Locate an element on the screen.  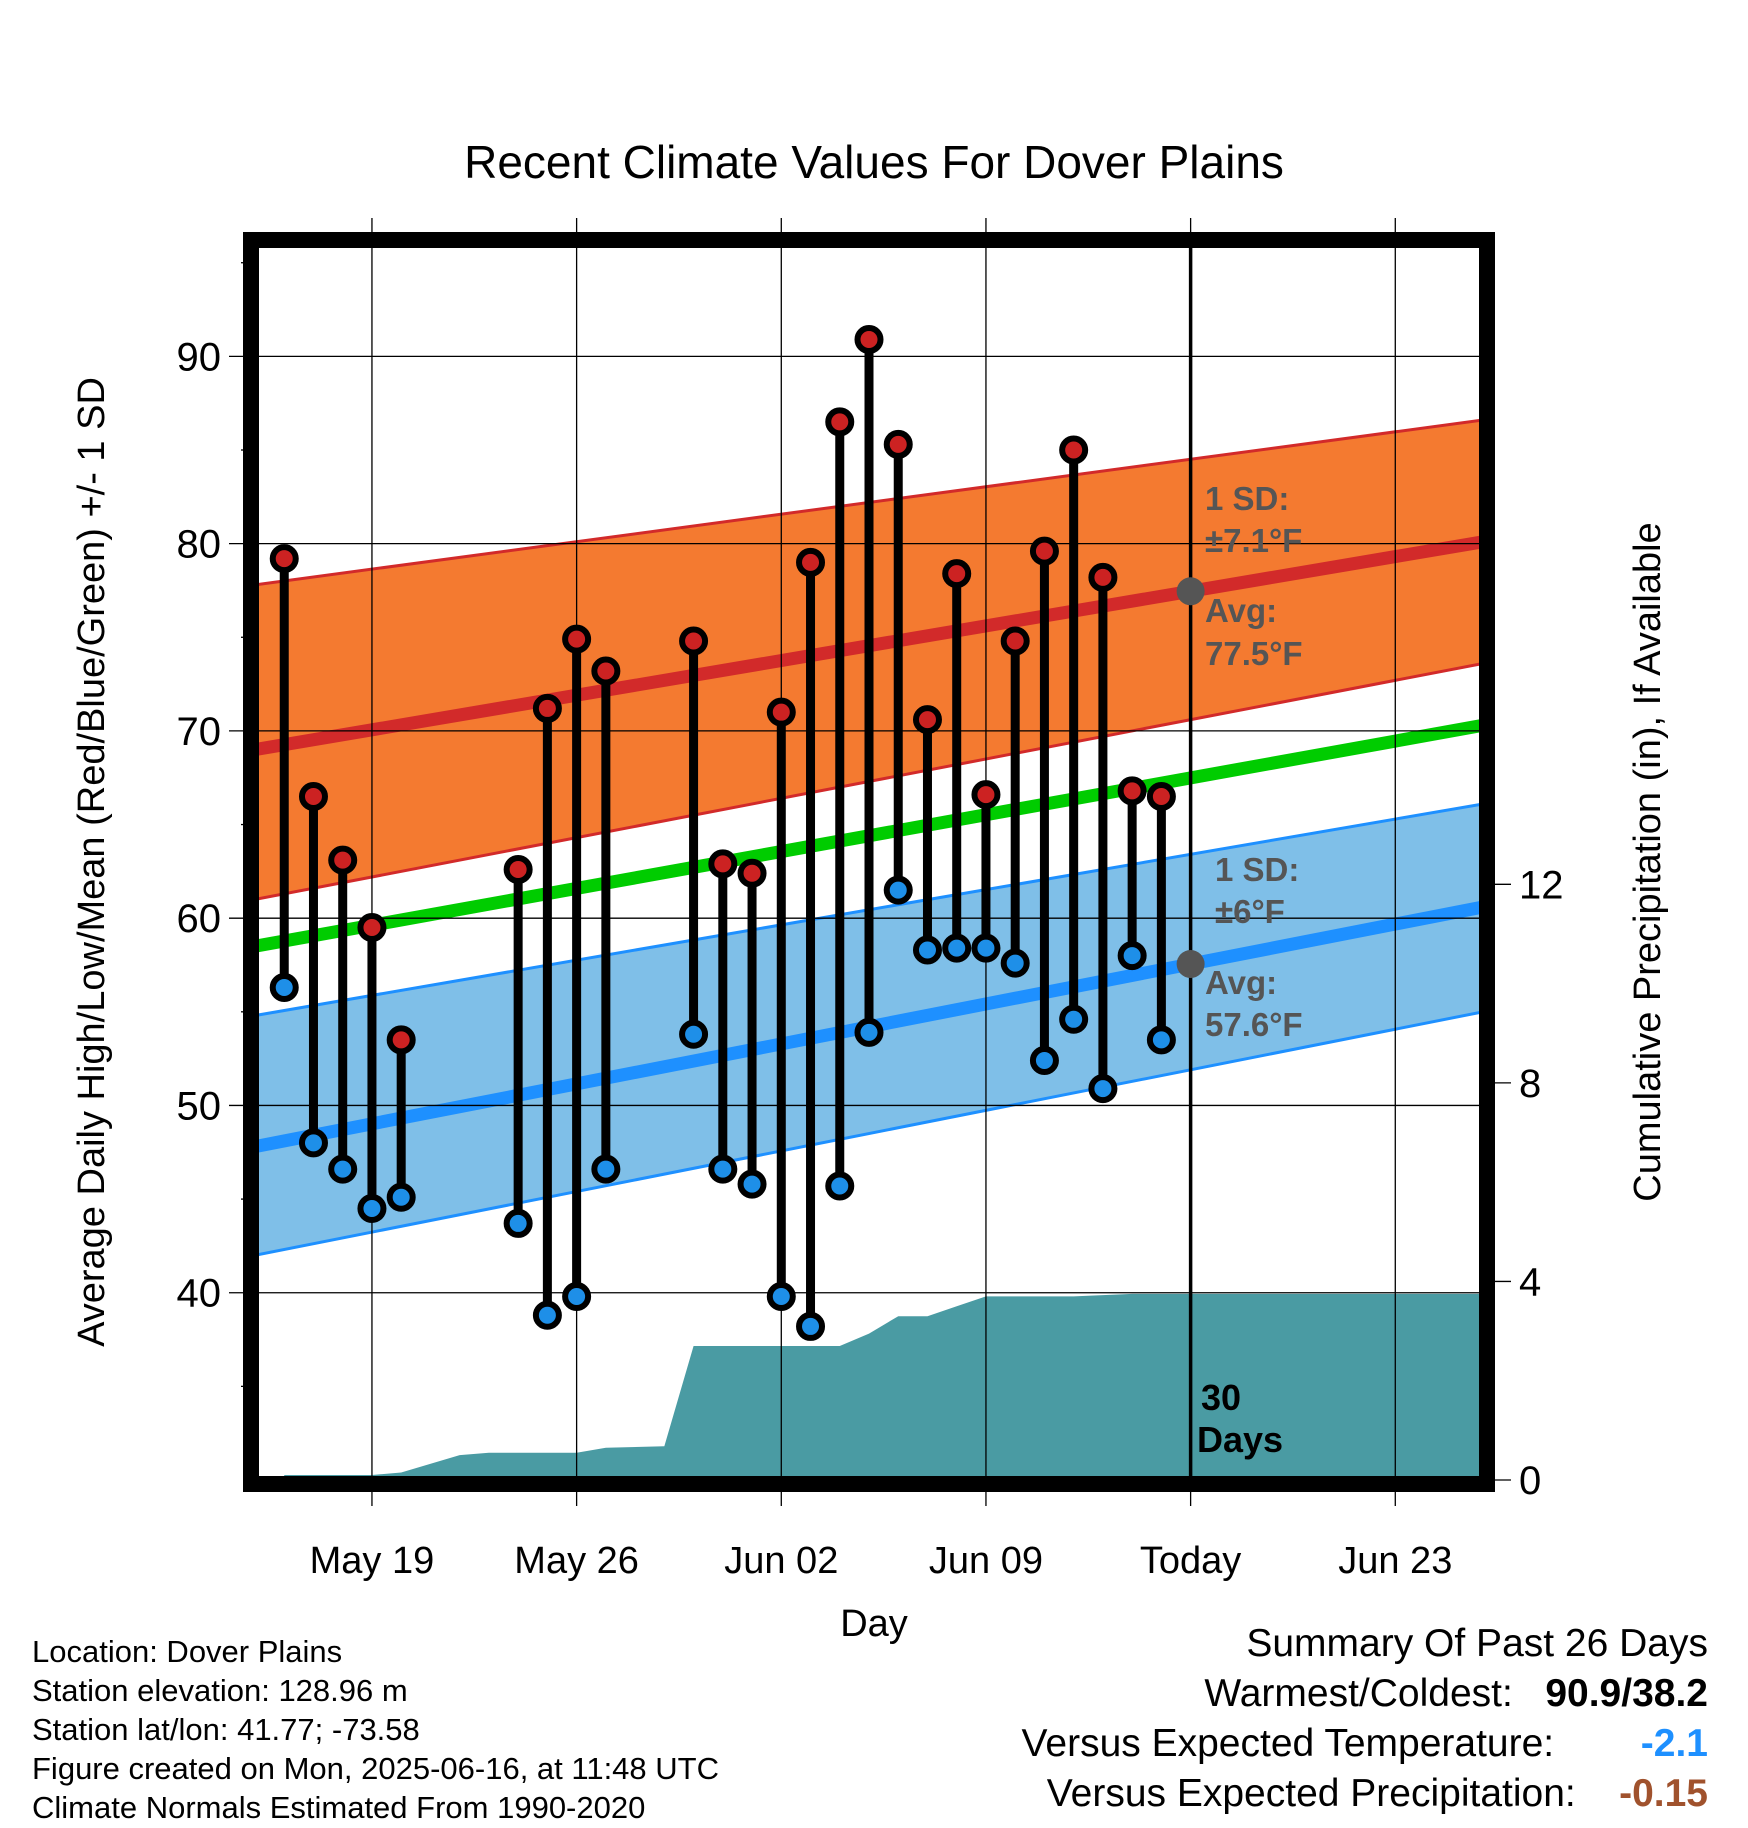
temp-anomaly-label: Versus Expected Temperature: is located at coordinates (1288, 1743).